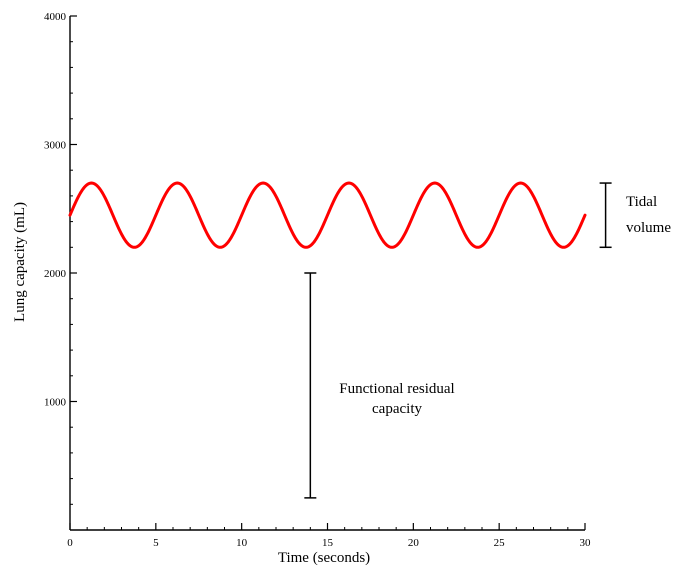 The image size is (681, 568). I want to click on x-tick-label: 30, so click(586, 543).